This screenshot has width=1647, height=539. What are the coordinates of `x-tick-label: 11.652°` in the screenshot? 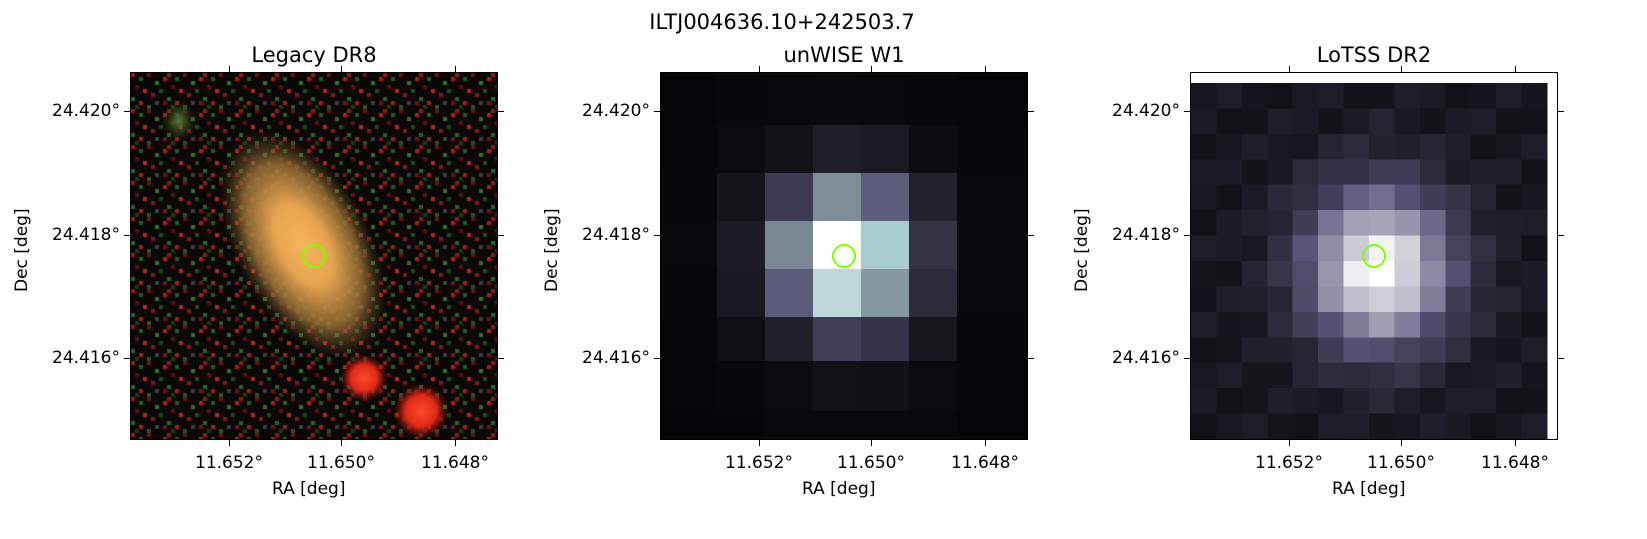 It's located at (1289, 463).